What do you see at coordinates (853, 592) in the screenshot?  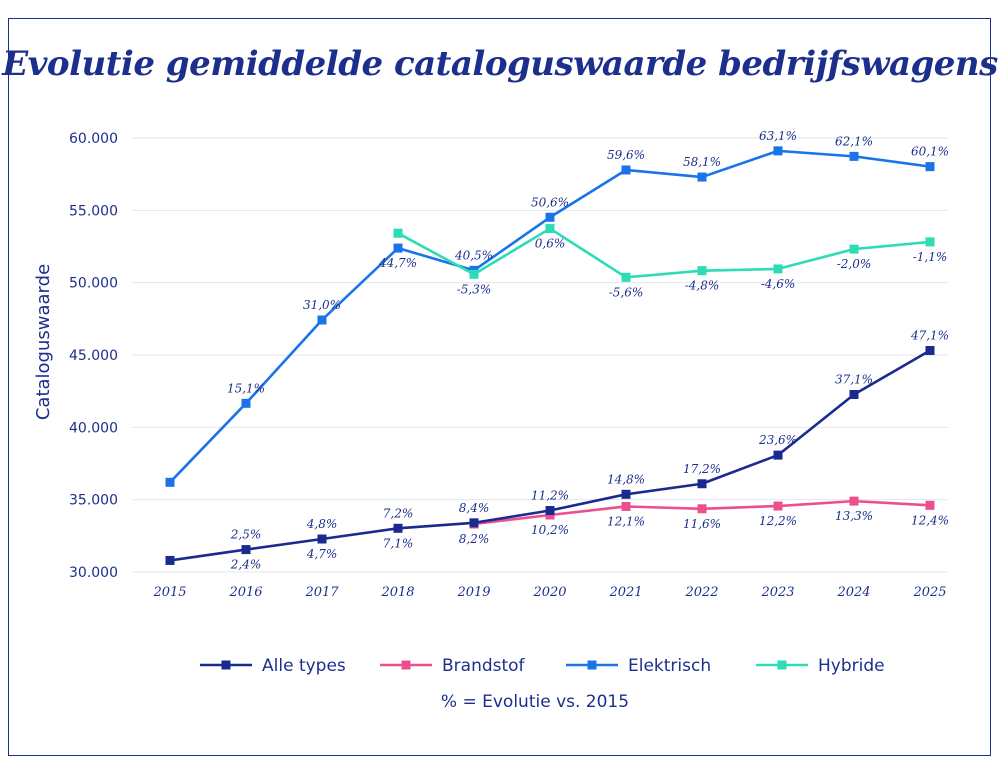 I see `x-tick-label: 2024` at bounding box center [853, 592].